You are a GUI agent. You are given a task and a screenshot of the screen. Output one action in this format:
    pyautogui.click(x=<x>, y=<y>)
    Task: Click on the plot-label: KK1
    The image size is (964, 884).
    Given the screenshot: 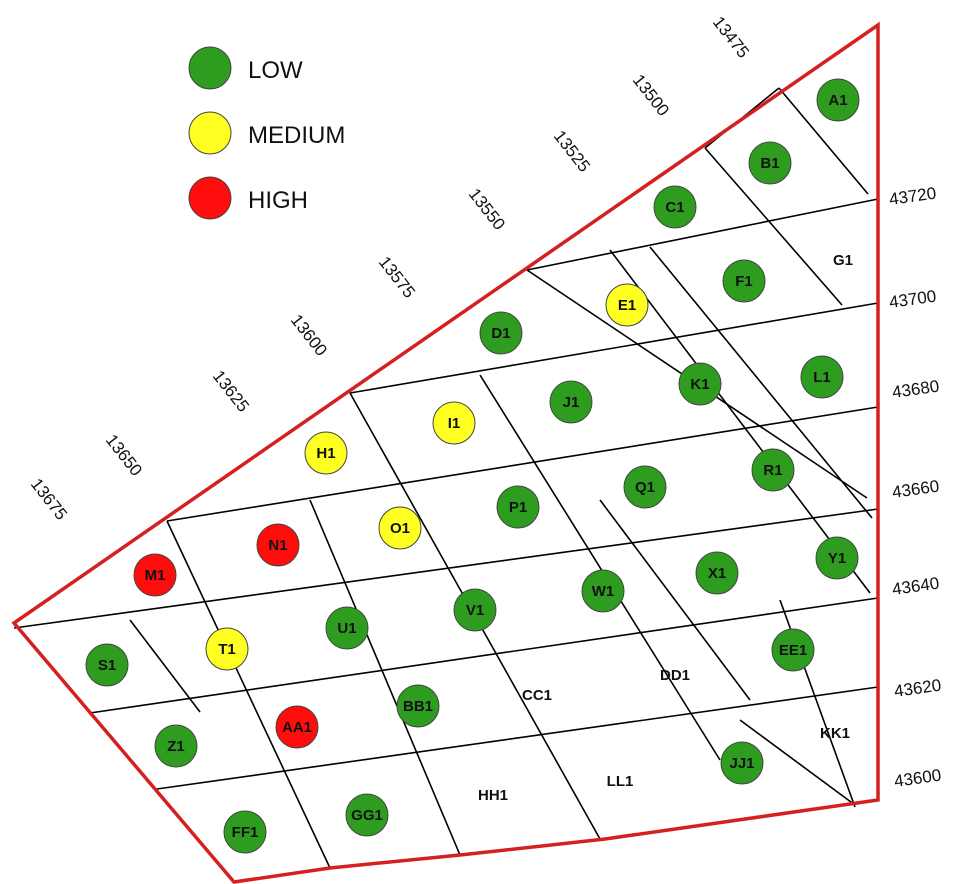 What is the action you would take?
    pyautogui.click(x=835, y=733)
    